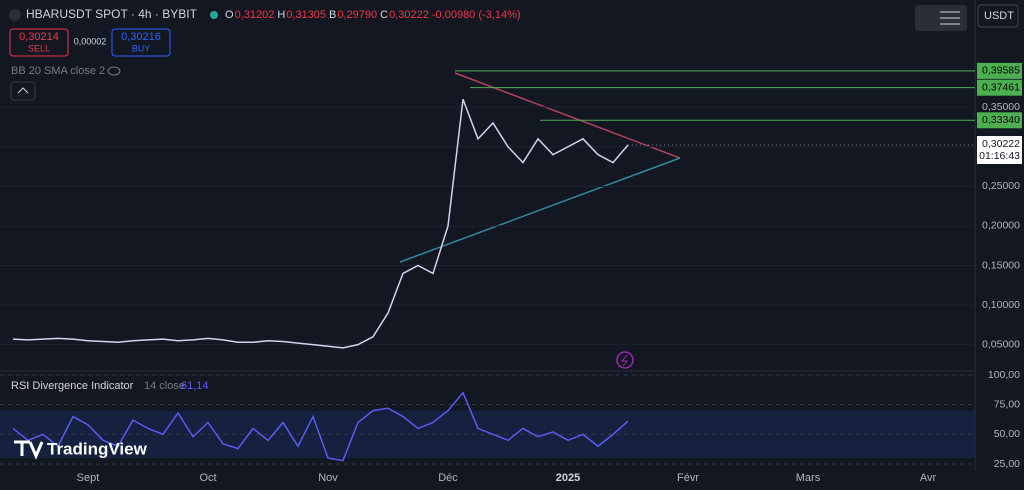  I want to click on y-tick-label: 0,25000, so click(1001, 186).